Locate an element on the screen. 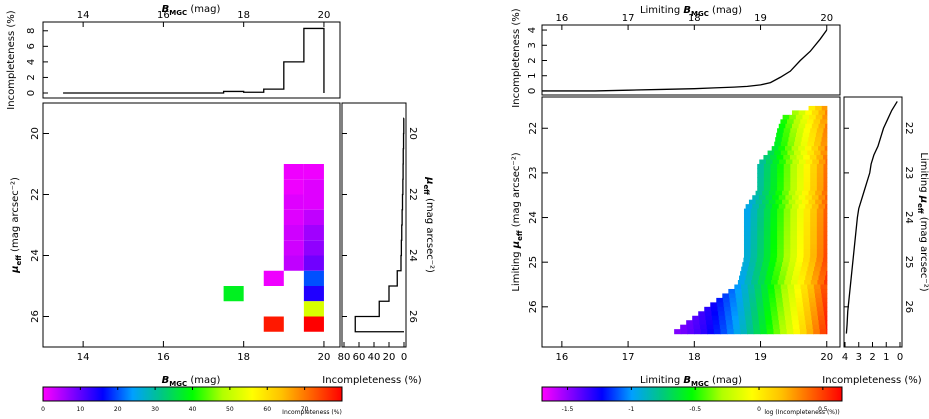  colorbar-tick-label: 70 is located at coordinates (305, 409).